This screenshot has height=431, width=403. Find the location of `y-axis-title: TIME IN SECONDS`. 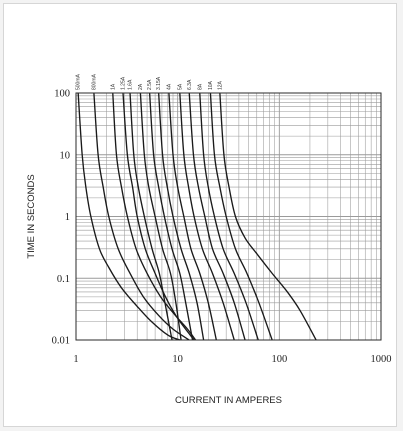

y-axis-title: TIME IN SECONDS is located at coordinates (31, 216).